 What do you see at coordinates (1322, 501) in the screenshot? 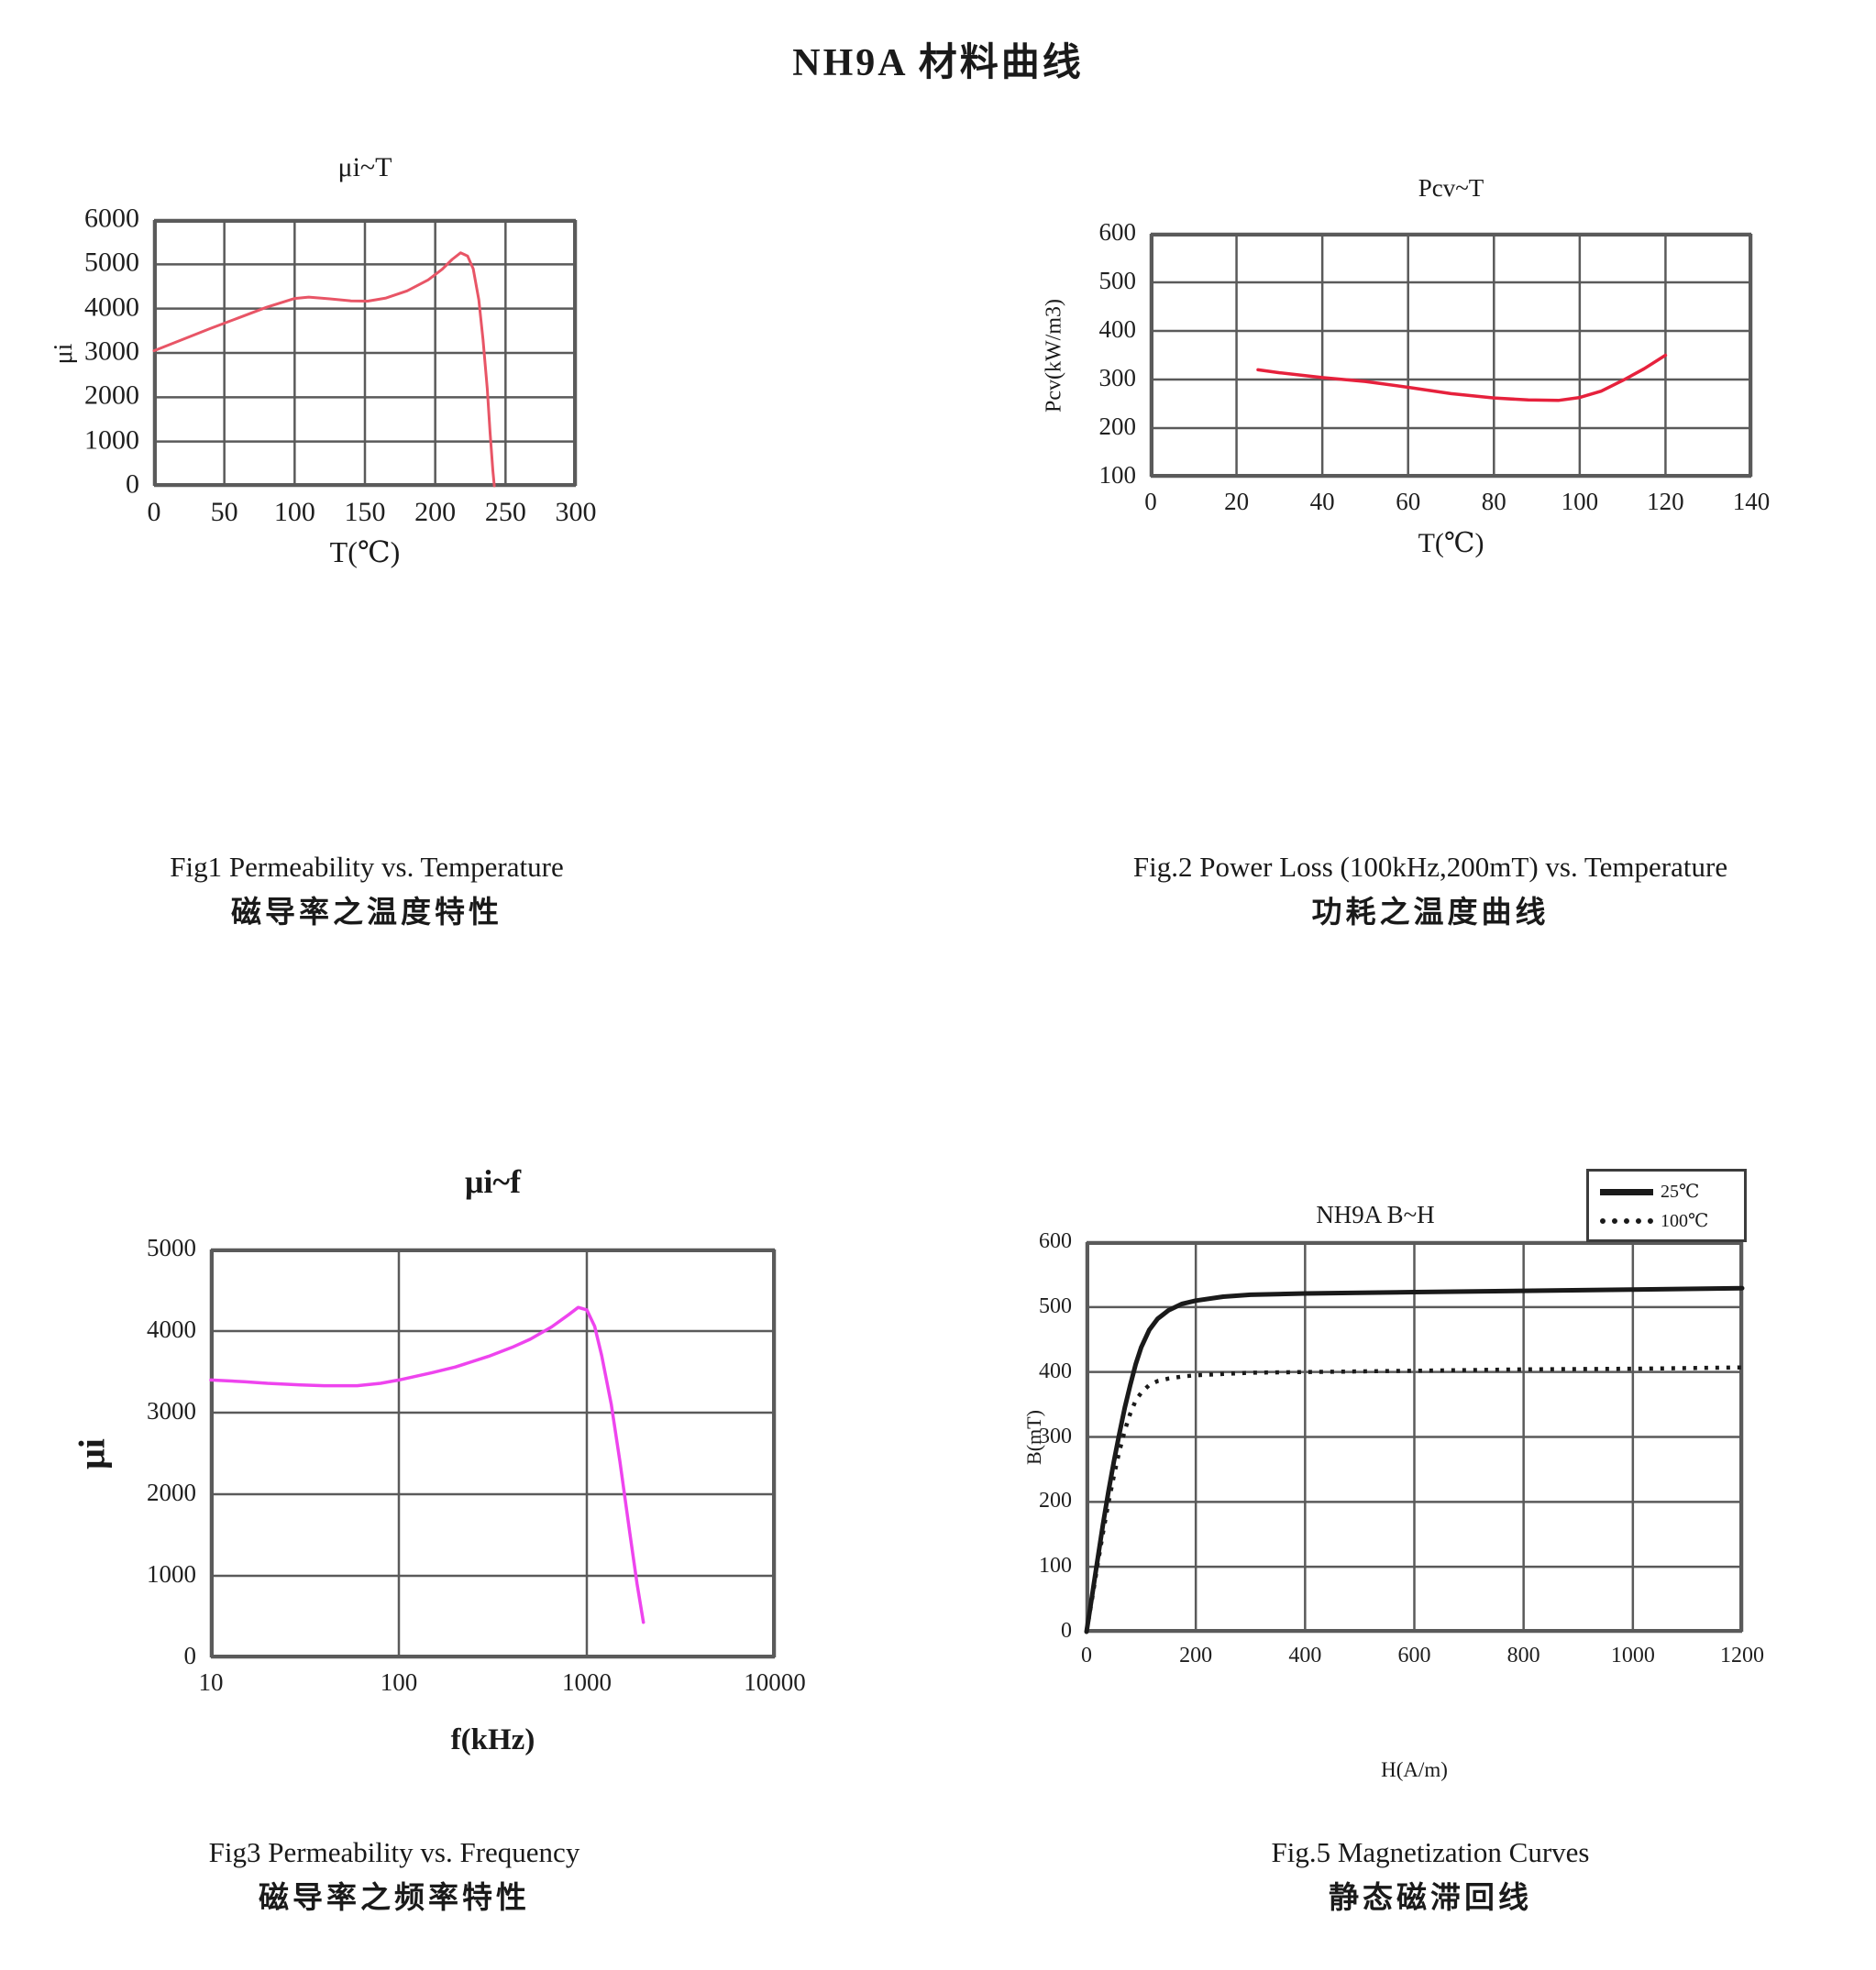
I see `x-axis-tick-label: 40` at bounding box center [1322, 501].